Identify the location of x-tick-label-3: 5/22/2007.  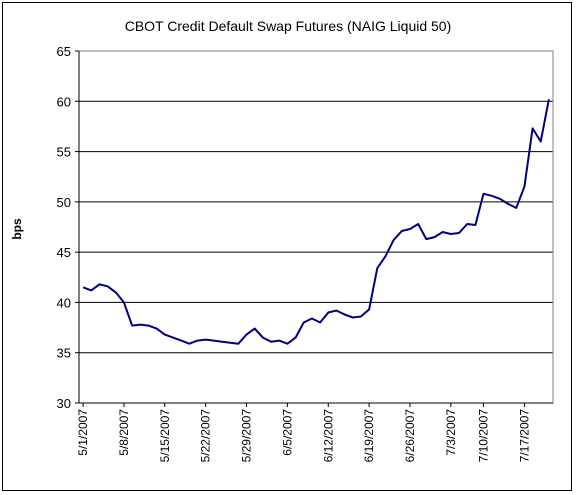
(206, 436).